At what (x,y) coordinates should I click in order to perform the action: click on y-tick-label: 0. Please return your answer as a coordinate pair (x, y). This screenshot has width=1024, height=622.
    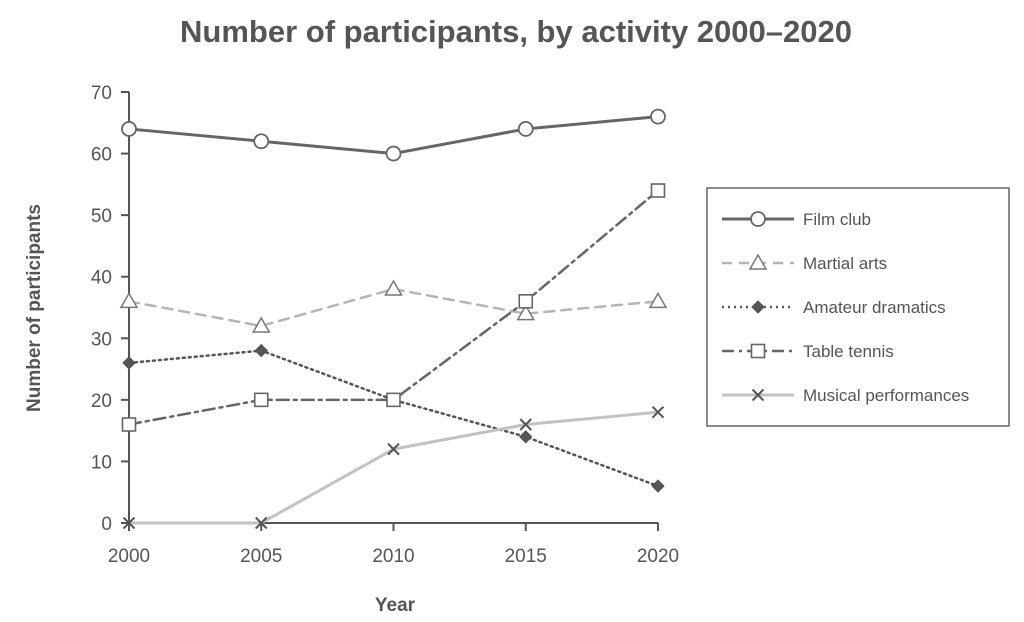
    Looking at the image, I should click on (106, 524).